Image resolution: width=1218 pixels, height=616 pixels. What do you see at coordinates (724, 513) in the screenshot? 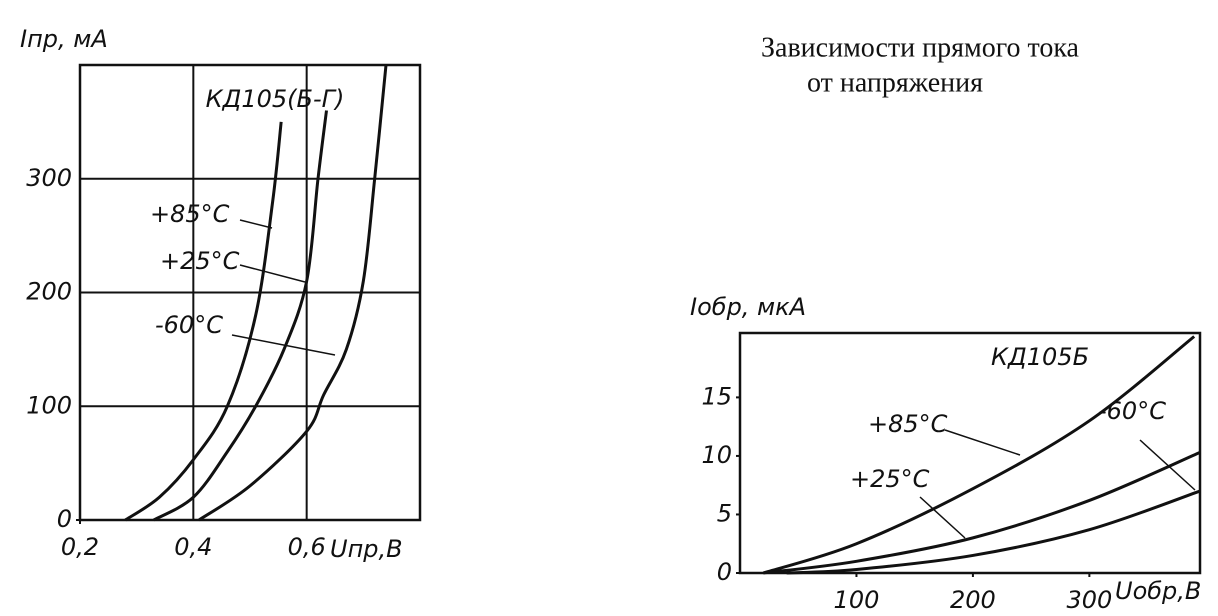
I see `y-tick-label: 5` at bounding box center [724, 513].